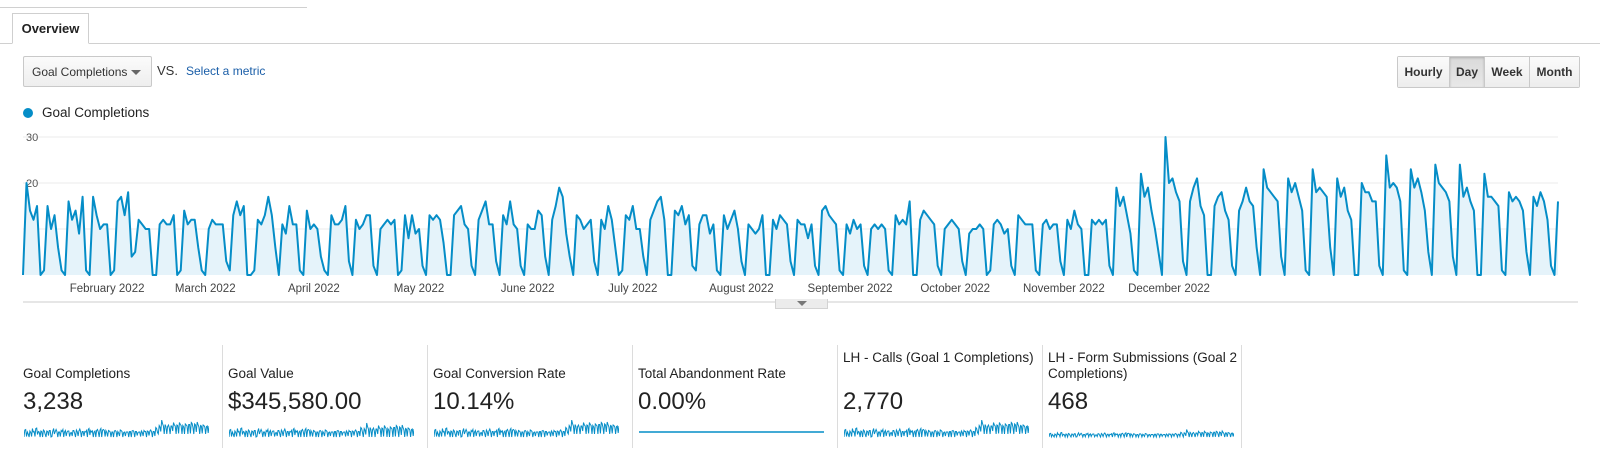 Image resolution: width=1600 pixels, height=459 pixels. What do you see at coordinates (873, 401) in the screenshot?
I see `scorecard-value: 2,770` at bounding box center [873, 401].